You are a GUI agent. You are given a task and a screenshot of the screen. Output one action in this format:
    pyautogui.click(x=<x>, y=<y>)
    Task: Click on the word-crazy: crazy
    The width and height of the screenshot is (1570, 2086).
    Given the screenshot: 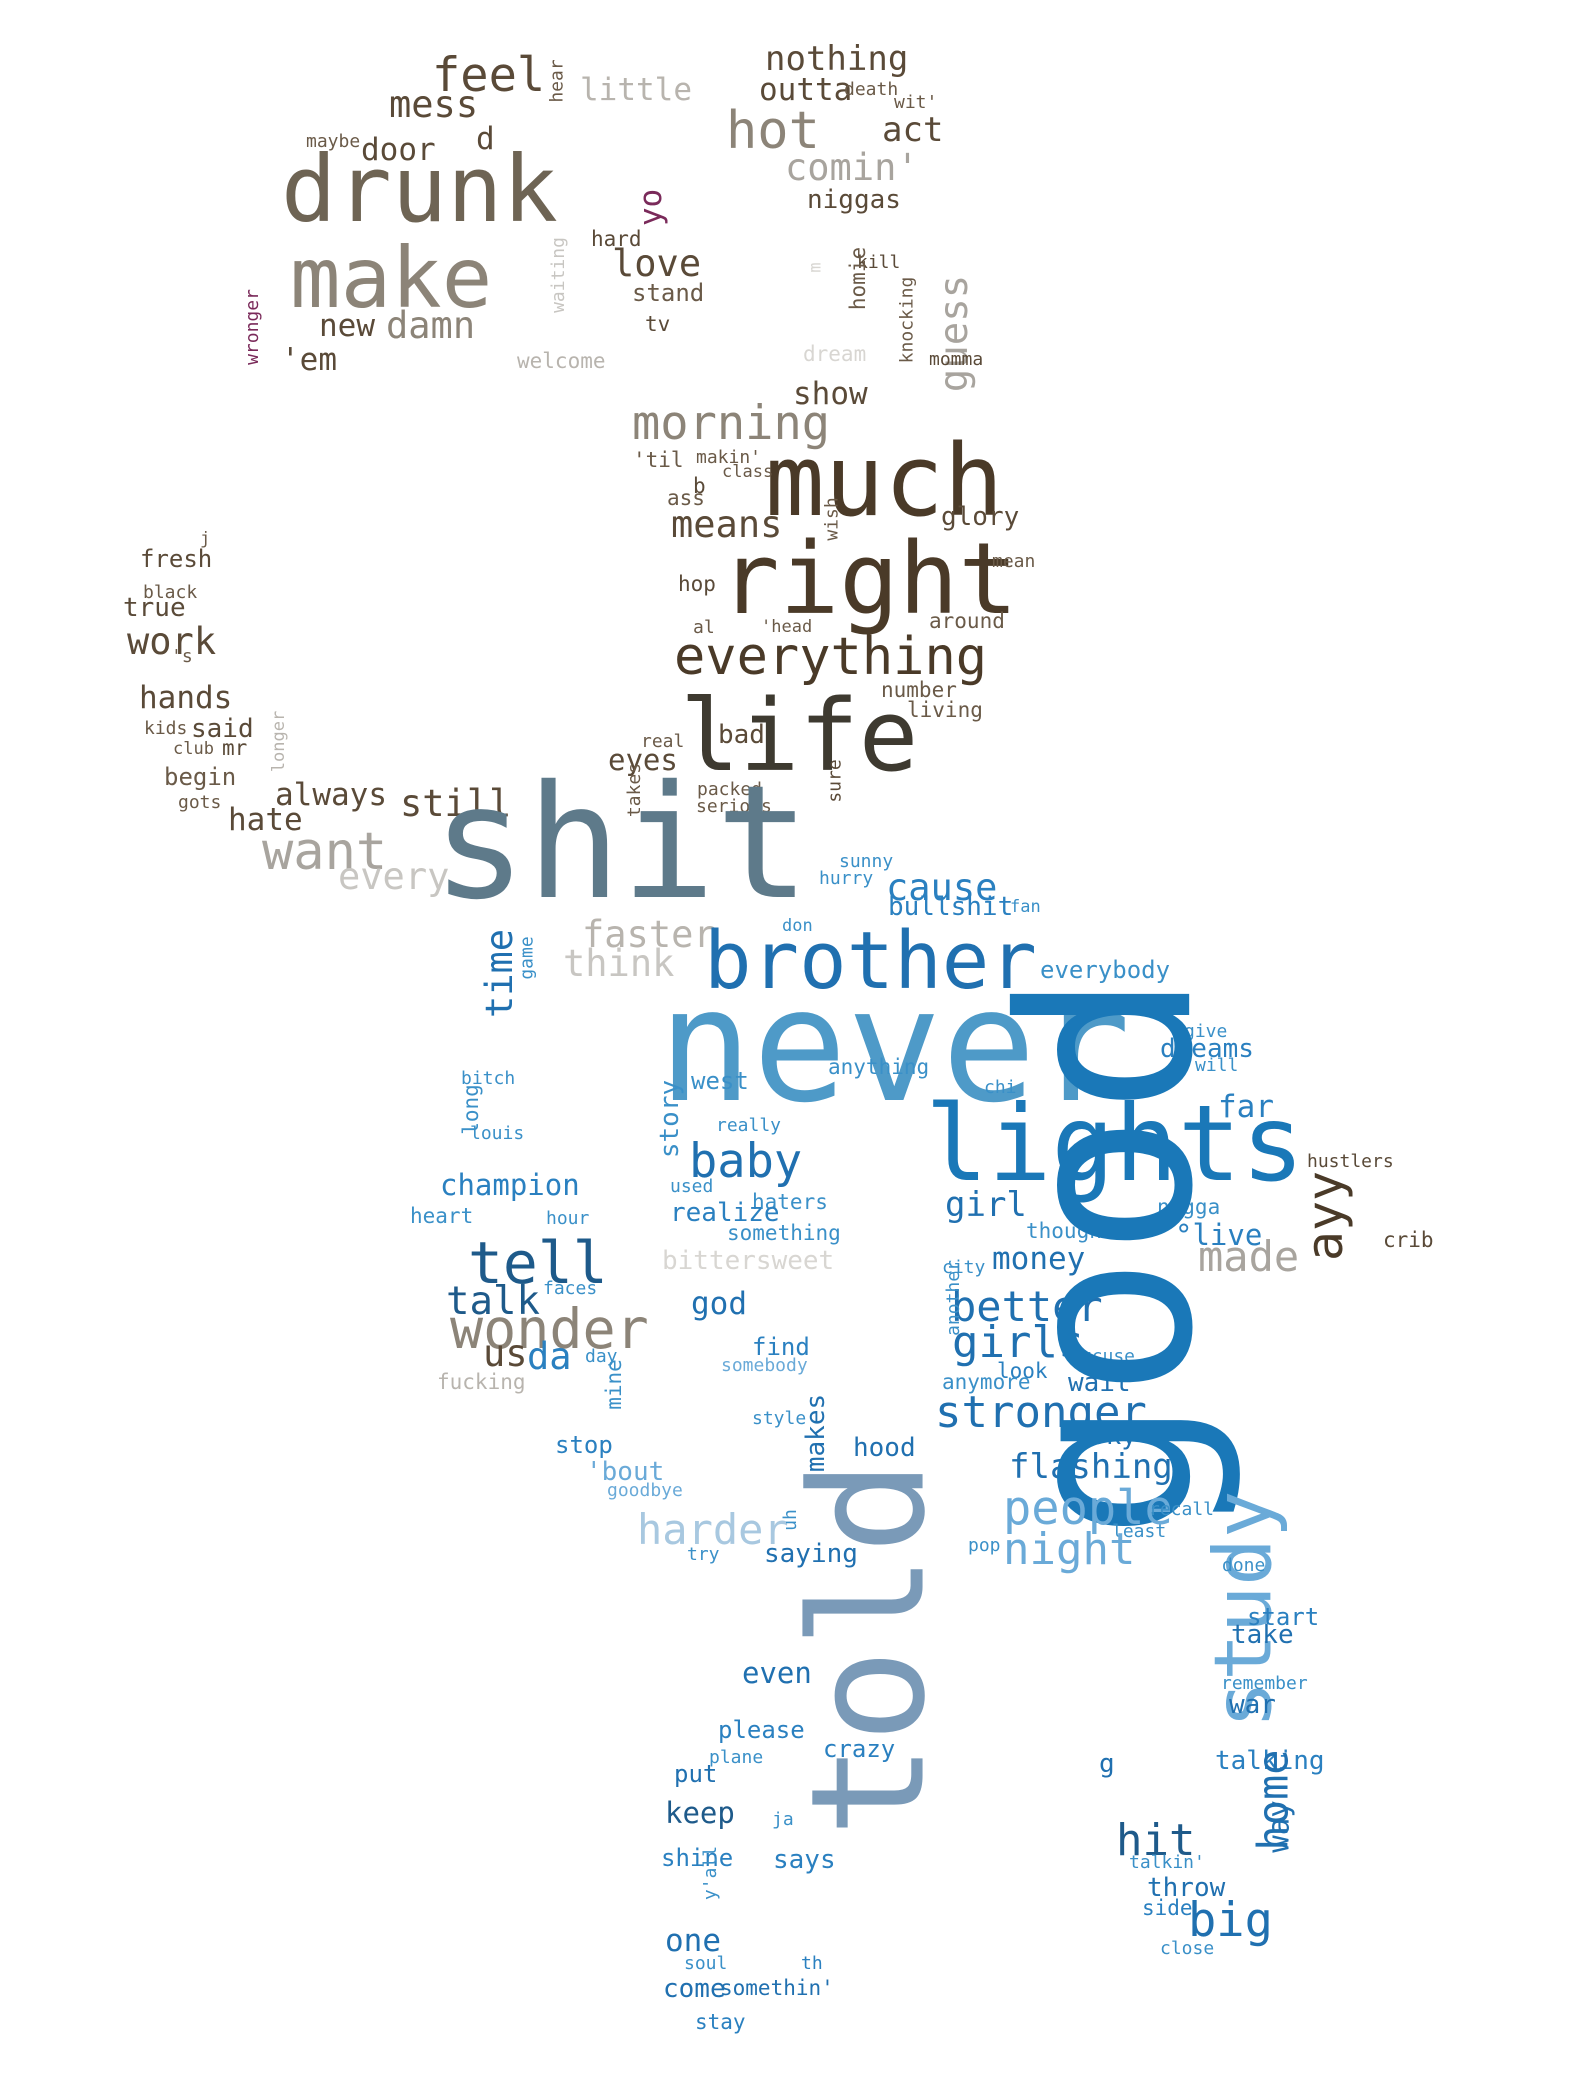 What is the action you would take?
    pyautogui.click(x=859, y=1749)
    